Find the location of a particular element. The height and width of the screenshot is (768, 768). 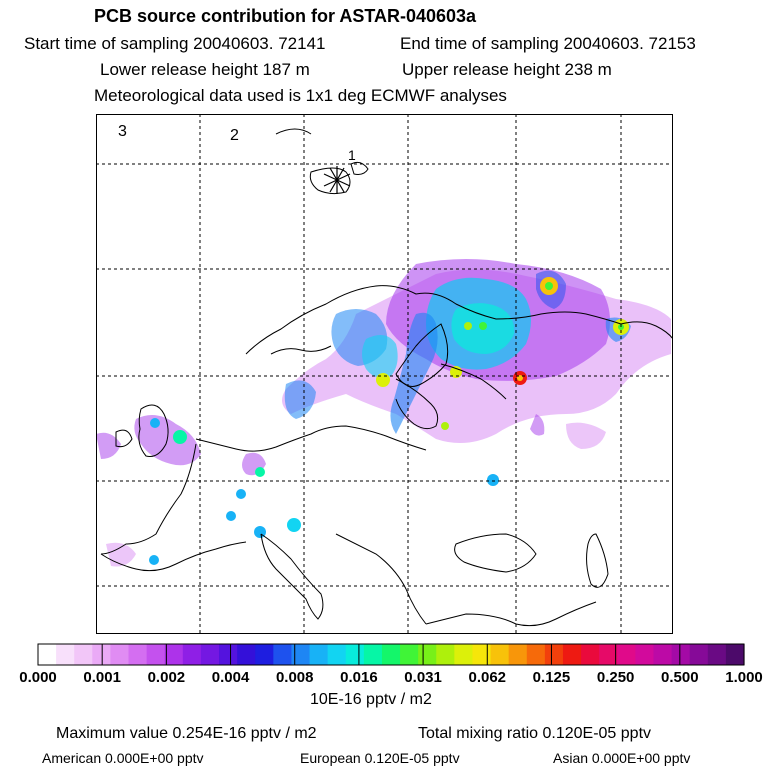

colorbar is located at coordinates (391, 654).